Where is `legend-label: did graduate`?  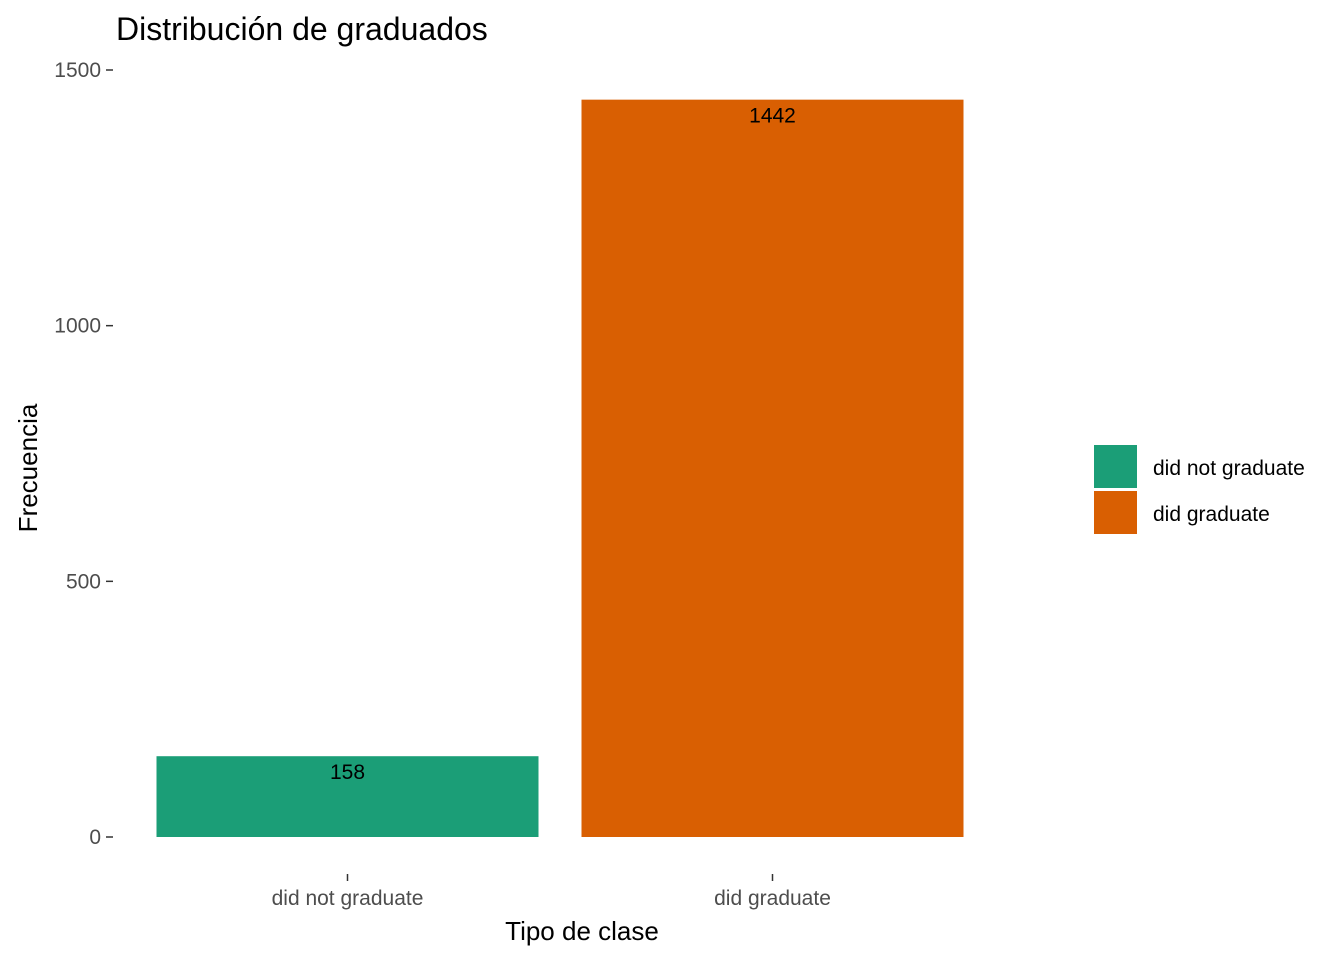 legend-label: did graduate is located at coordinates (1211, 514).